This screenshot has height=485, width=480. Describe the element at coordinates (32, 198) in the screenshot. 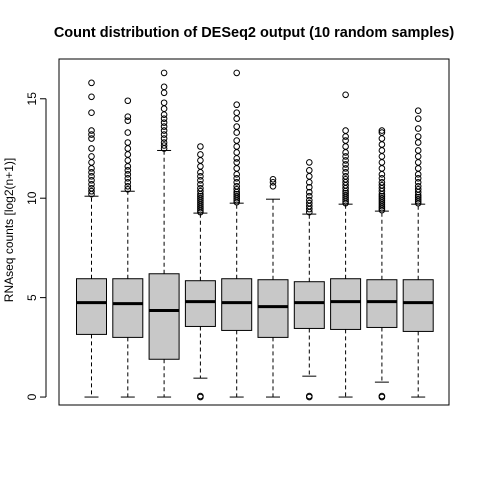

I see `y-tick-label: 10` at that location.